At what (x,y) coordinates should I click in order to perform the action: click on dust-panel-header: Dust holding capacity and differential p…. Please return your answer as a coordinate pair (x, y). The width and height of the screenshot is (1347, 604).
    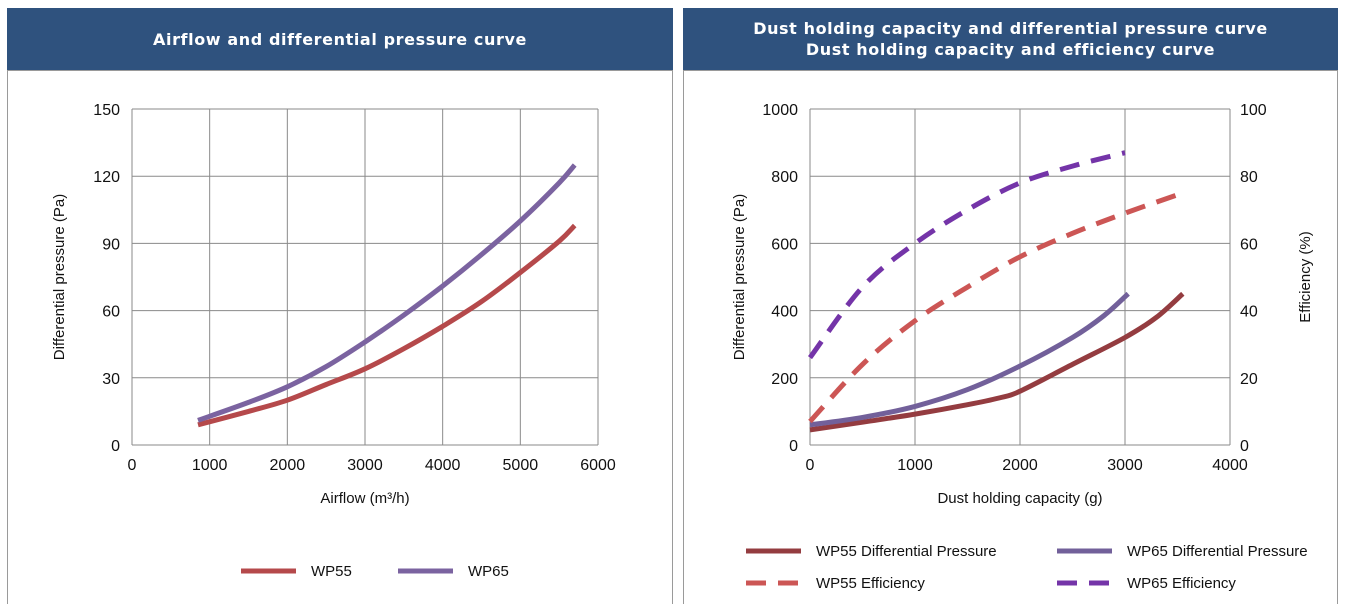
    Looking at the image, I should click on (1010, 39).